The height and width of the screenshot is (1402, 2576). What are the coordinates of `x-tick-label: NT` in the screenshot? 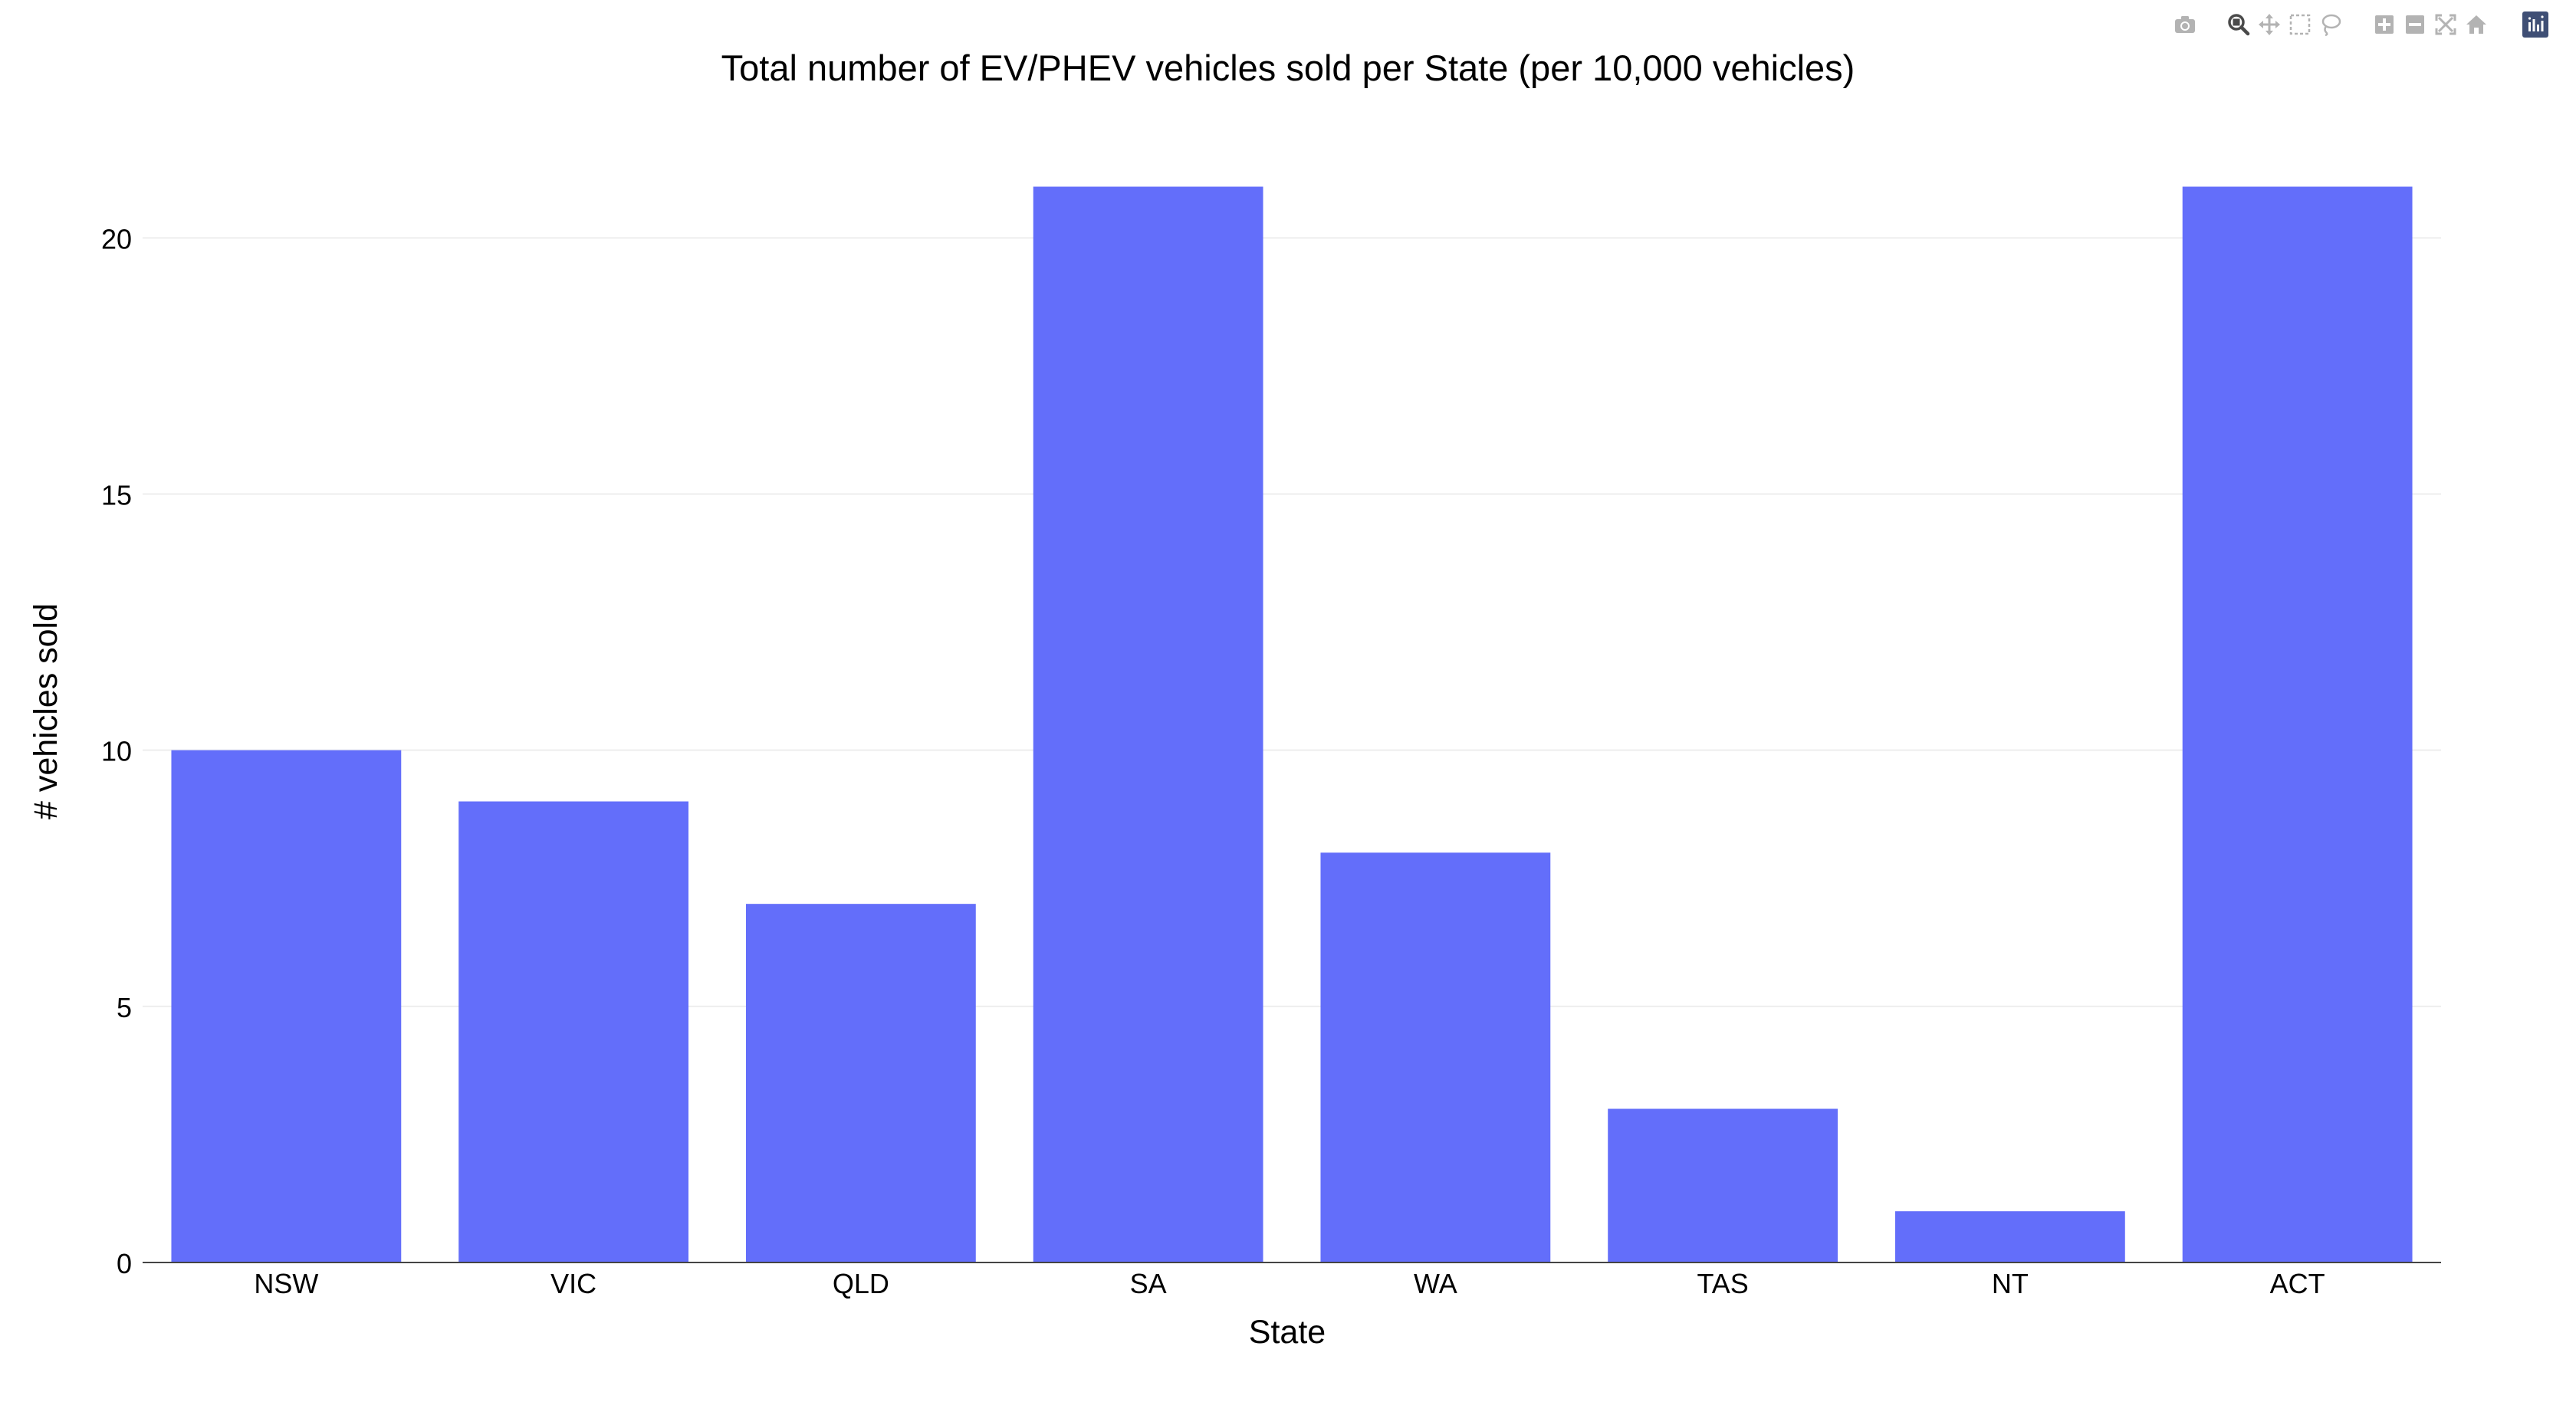 It's located at (2010, 1283).